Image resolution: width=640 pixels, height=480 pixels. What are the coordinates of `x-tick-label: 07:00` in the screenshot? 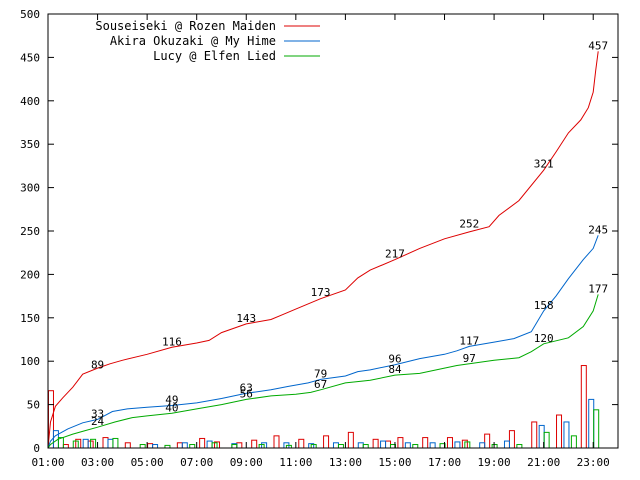 It's located at (196, 462).